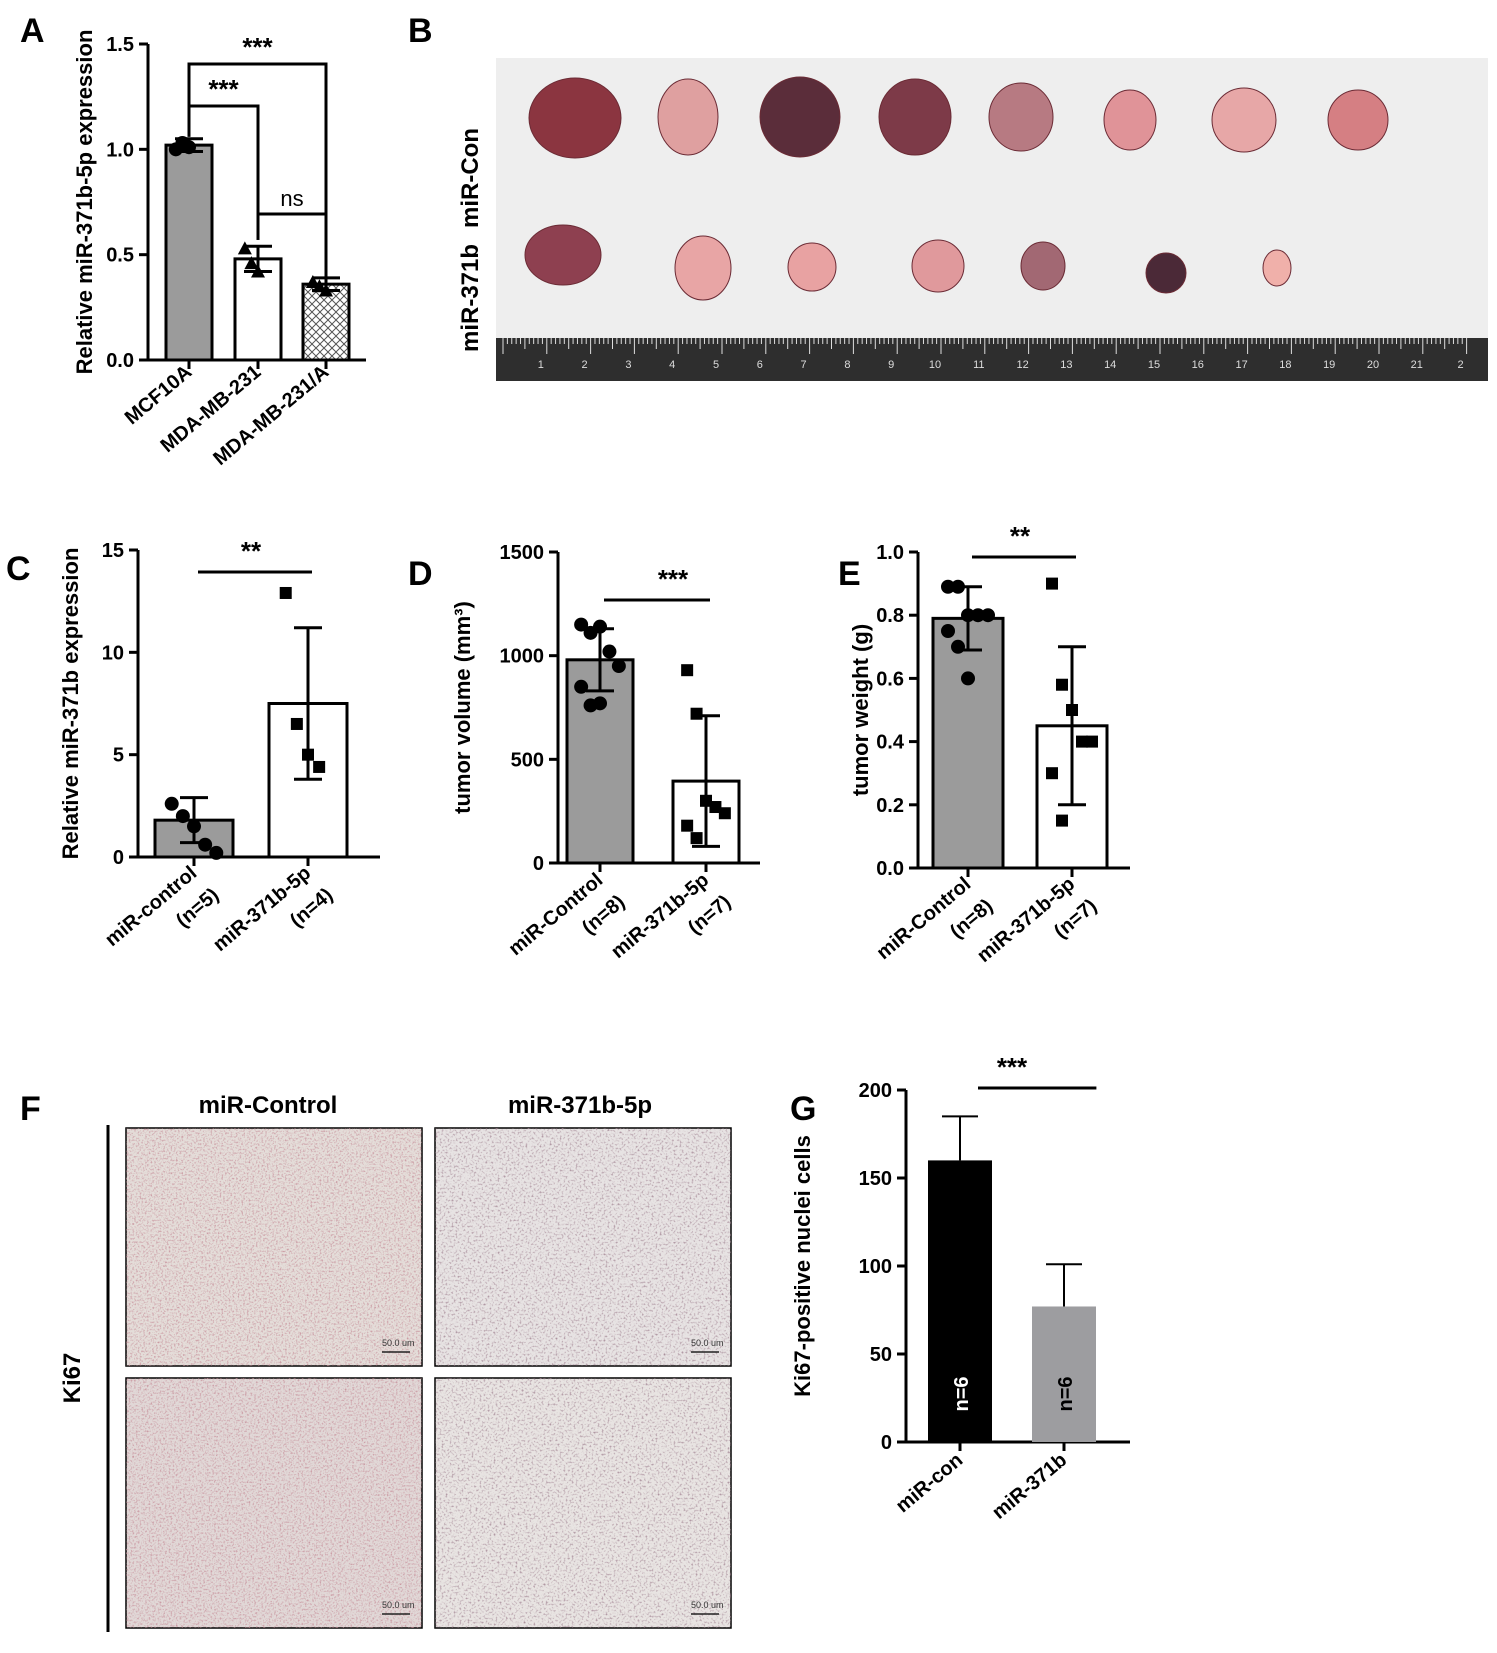 The width and height of the screenshot is (1497, 1653). What do you see at coordinates (398, 1343) in the screenshot?
I see `scale-bar-text-1: 50.0 um` at bounding box center [398, 1343].